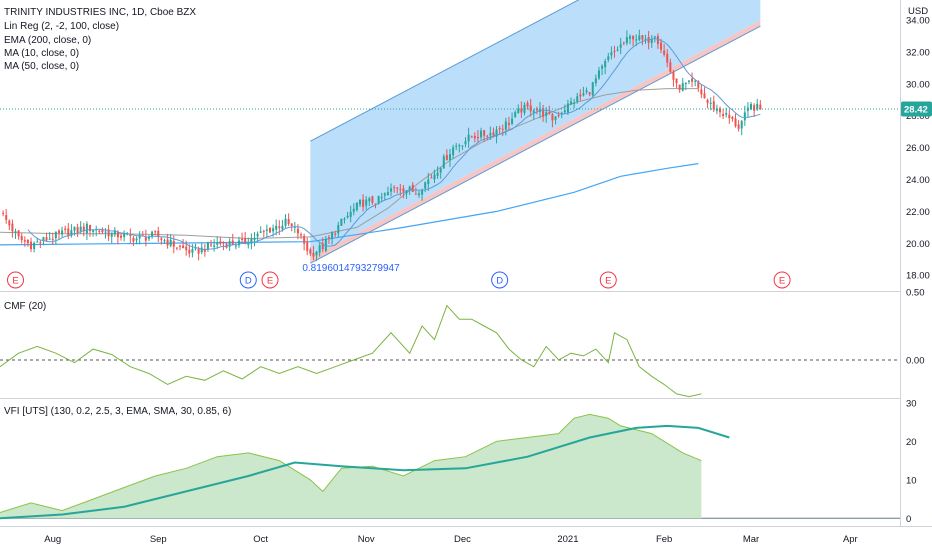 This screenshot has width=932, height=550. What do you see at coordinates (61, 26) in the screenshot?
I see `indicator-label-linreg: Lin Reg (2, -2, 100, close)` at bounding box center [61, 26].